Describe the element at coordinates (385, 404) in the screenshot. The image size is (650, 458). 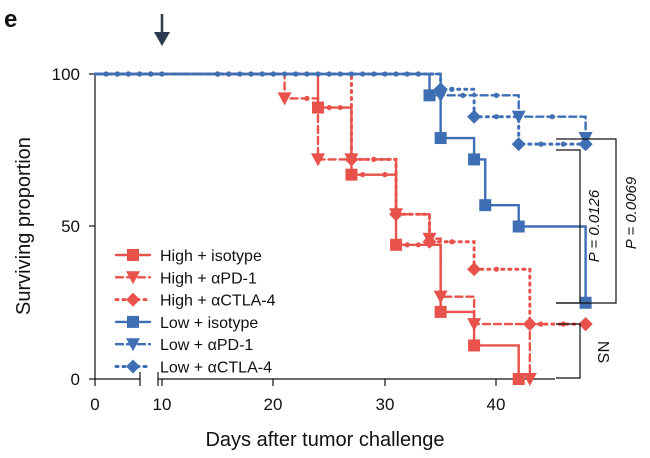
I see `x-tick-label: 30` at that location.